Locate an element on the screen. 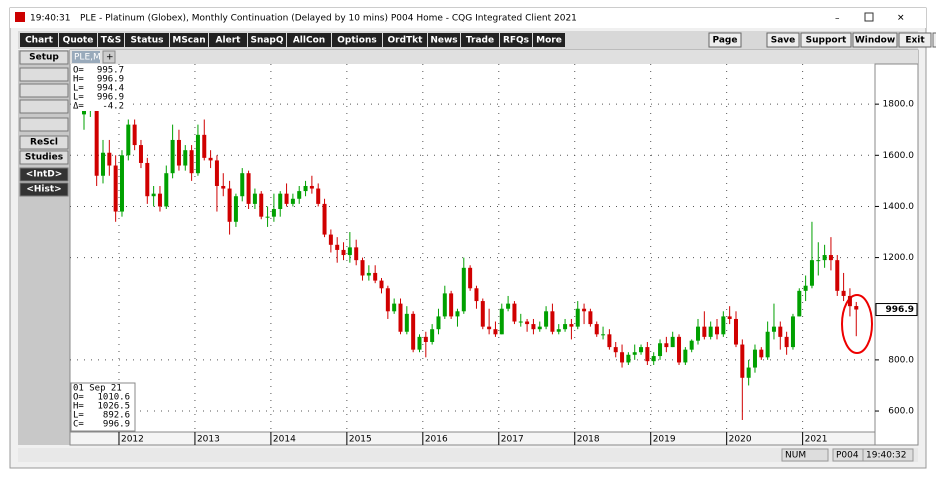 This screenshot has width=936, height=480. minimize-button: – is located at coordinates (837, 19).